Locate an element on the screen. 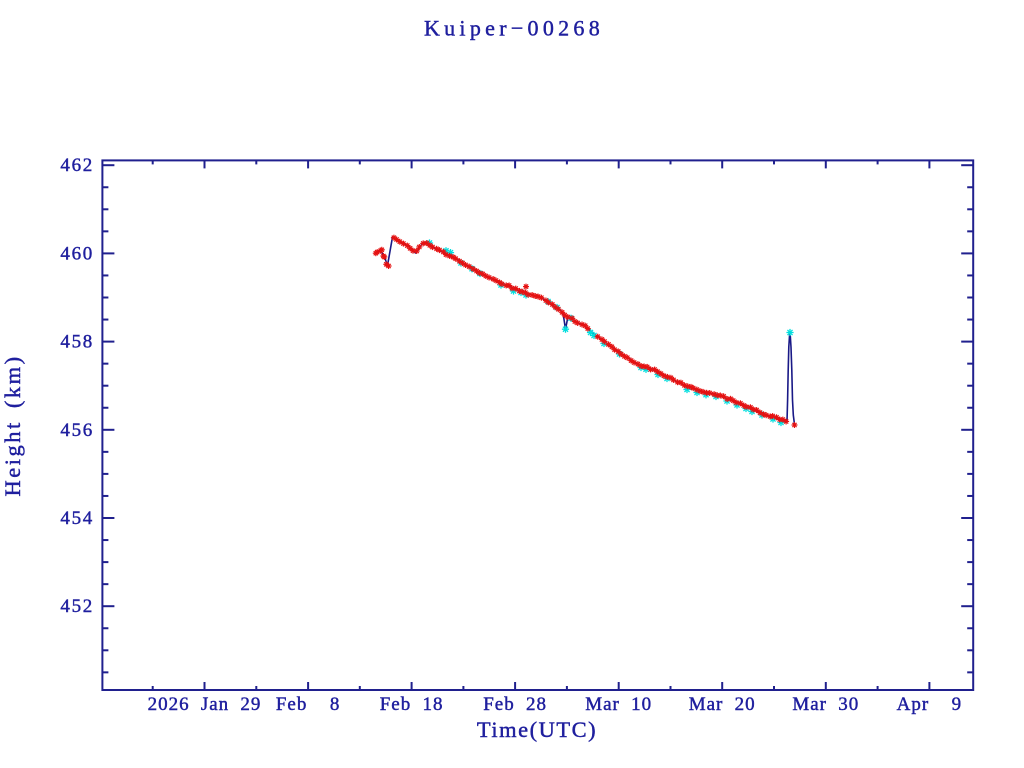 This screenshot has width=1024, height=768. svg-text: Kuiper−00268 is located at coordinates (514, 28).